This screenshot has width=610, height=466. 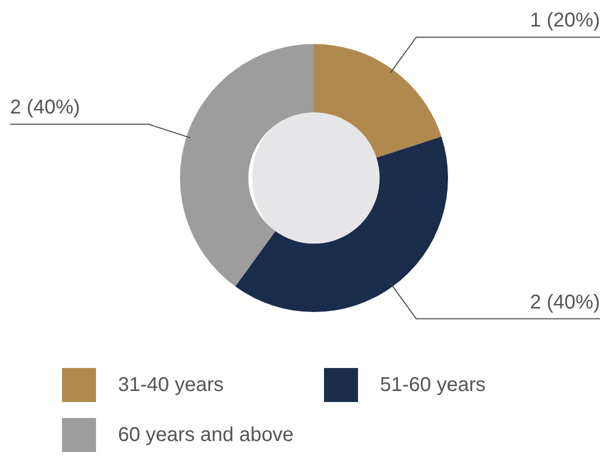 What do you see at coordinates (206, 435) in the screenshot?
I see `legend-label: 60 years and above` at bounding box center [206, 435].